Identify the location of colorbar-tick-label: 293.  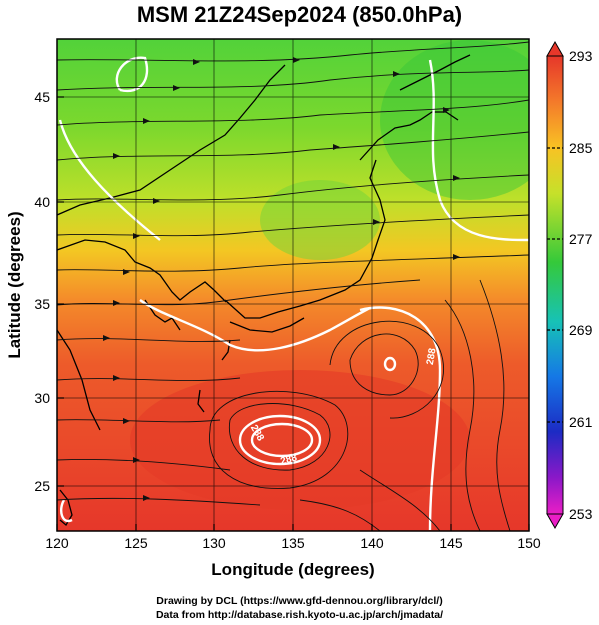
(581, 56).